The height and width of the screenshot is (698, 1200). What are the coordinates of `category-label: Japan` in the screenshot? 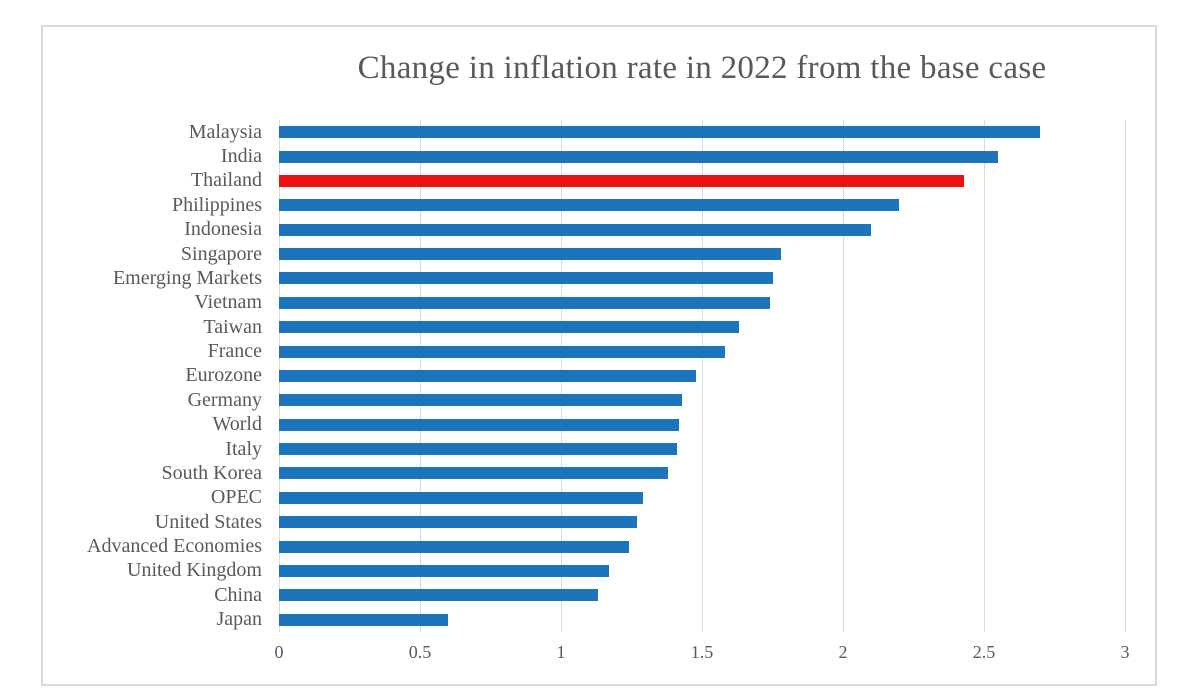 It's located at (239, 619).